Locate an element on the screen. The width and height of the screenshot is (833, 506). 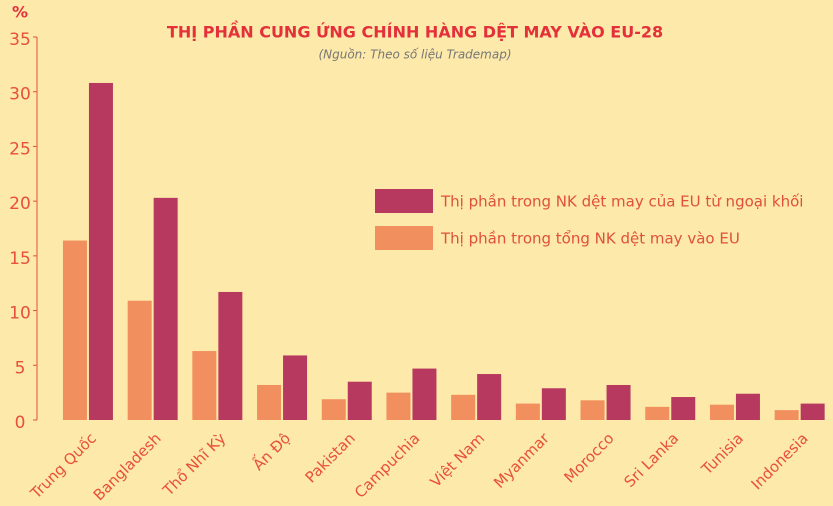
y-tick-label: 5 is located at coordinates (20, 368).